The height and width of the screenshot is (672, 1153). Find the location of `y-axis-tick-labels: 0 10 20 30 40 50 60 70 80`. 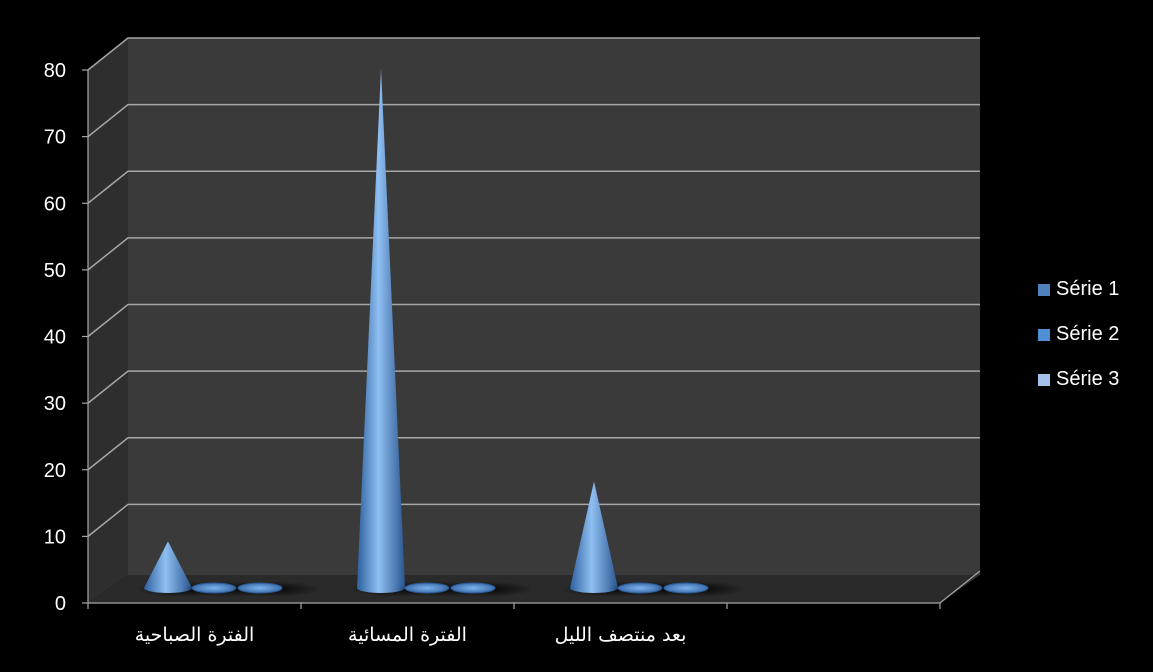

y-axis-tick-labels: 0 10 20 30 40 50 60 70 80 is located at coordinates (55, 337).